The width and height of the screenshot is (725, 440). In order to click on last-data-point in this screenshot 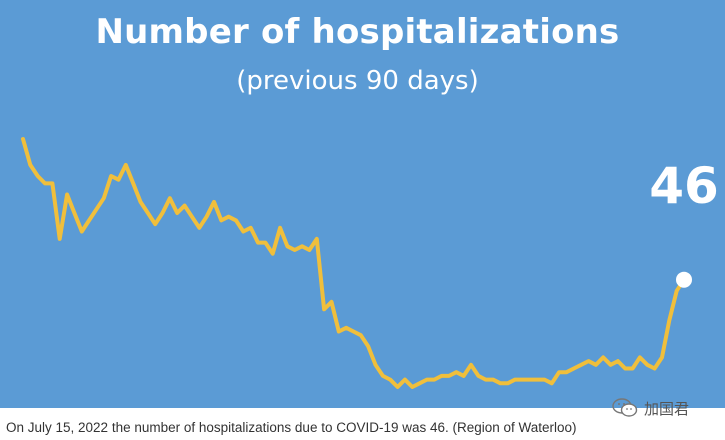, I will do `click(684, 279)`.